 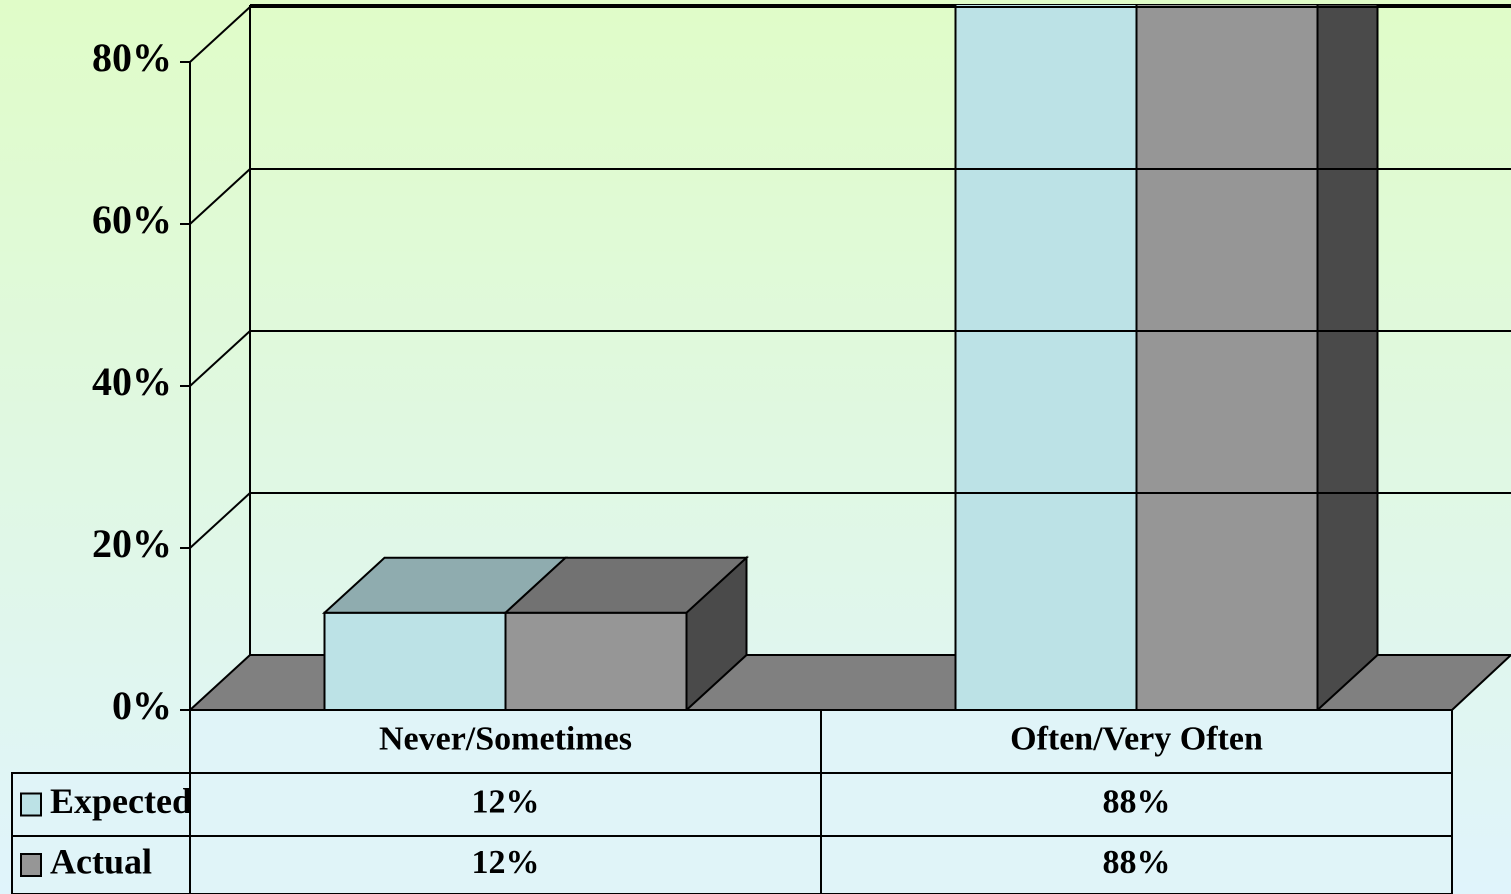 What do you see at coordinates (132, 543) in the screenshot?
I see `y-tick-label: 20%` at bounding box center [132, 543].